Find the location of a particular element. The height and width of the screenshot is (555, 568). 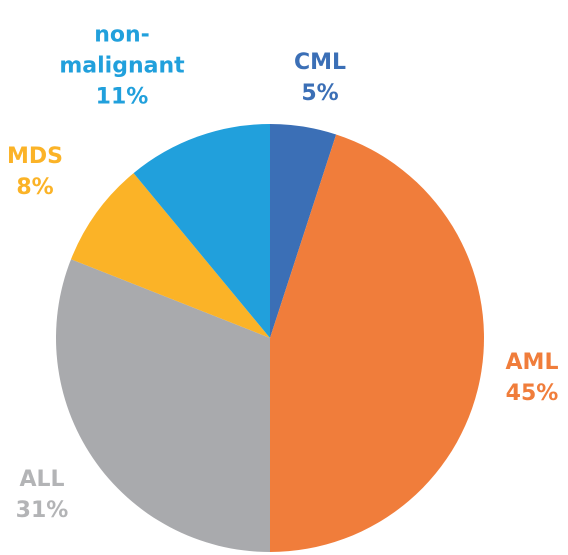

value-label: 31% is located at coordinates (42, 510).